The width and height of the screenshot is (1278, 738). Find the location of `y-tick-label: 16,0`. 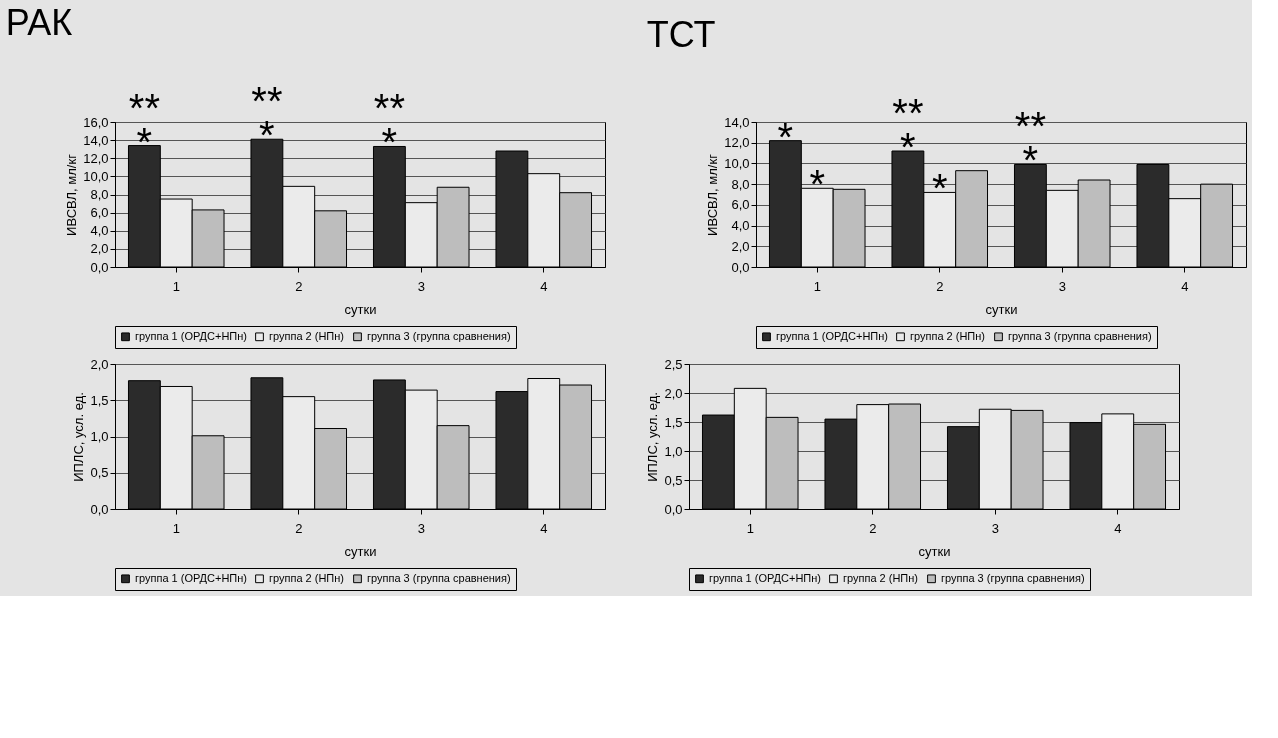

y-tick-label: 16,0 is located at coordinates (96, 122).